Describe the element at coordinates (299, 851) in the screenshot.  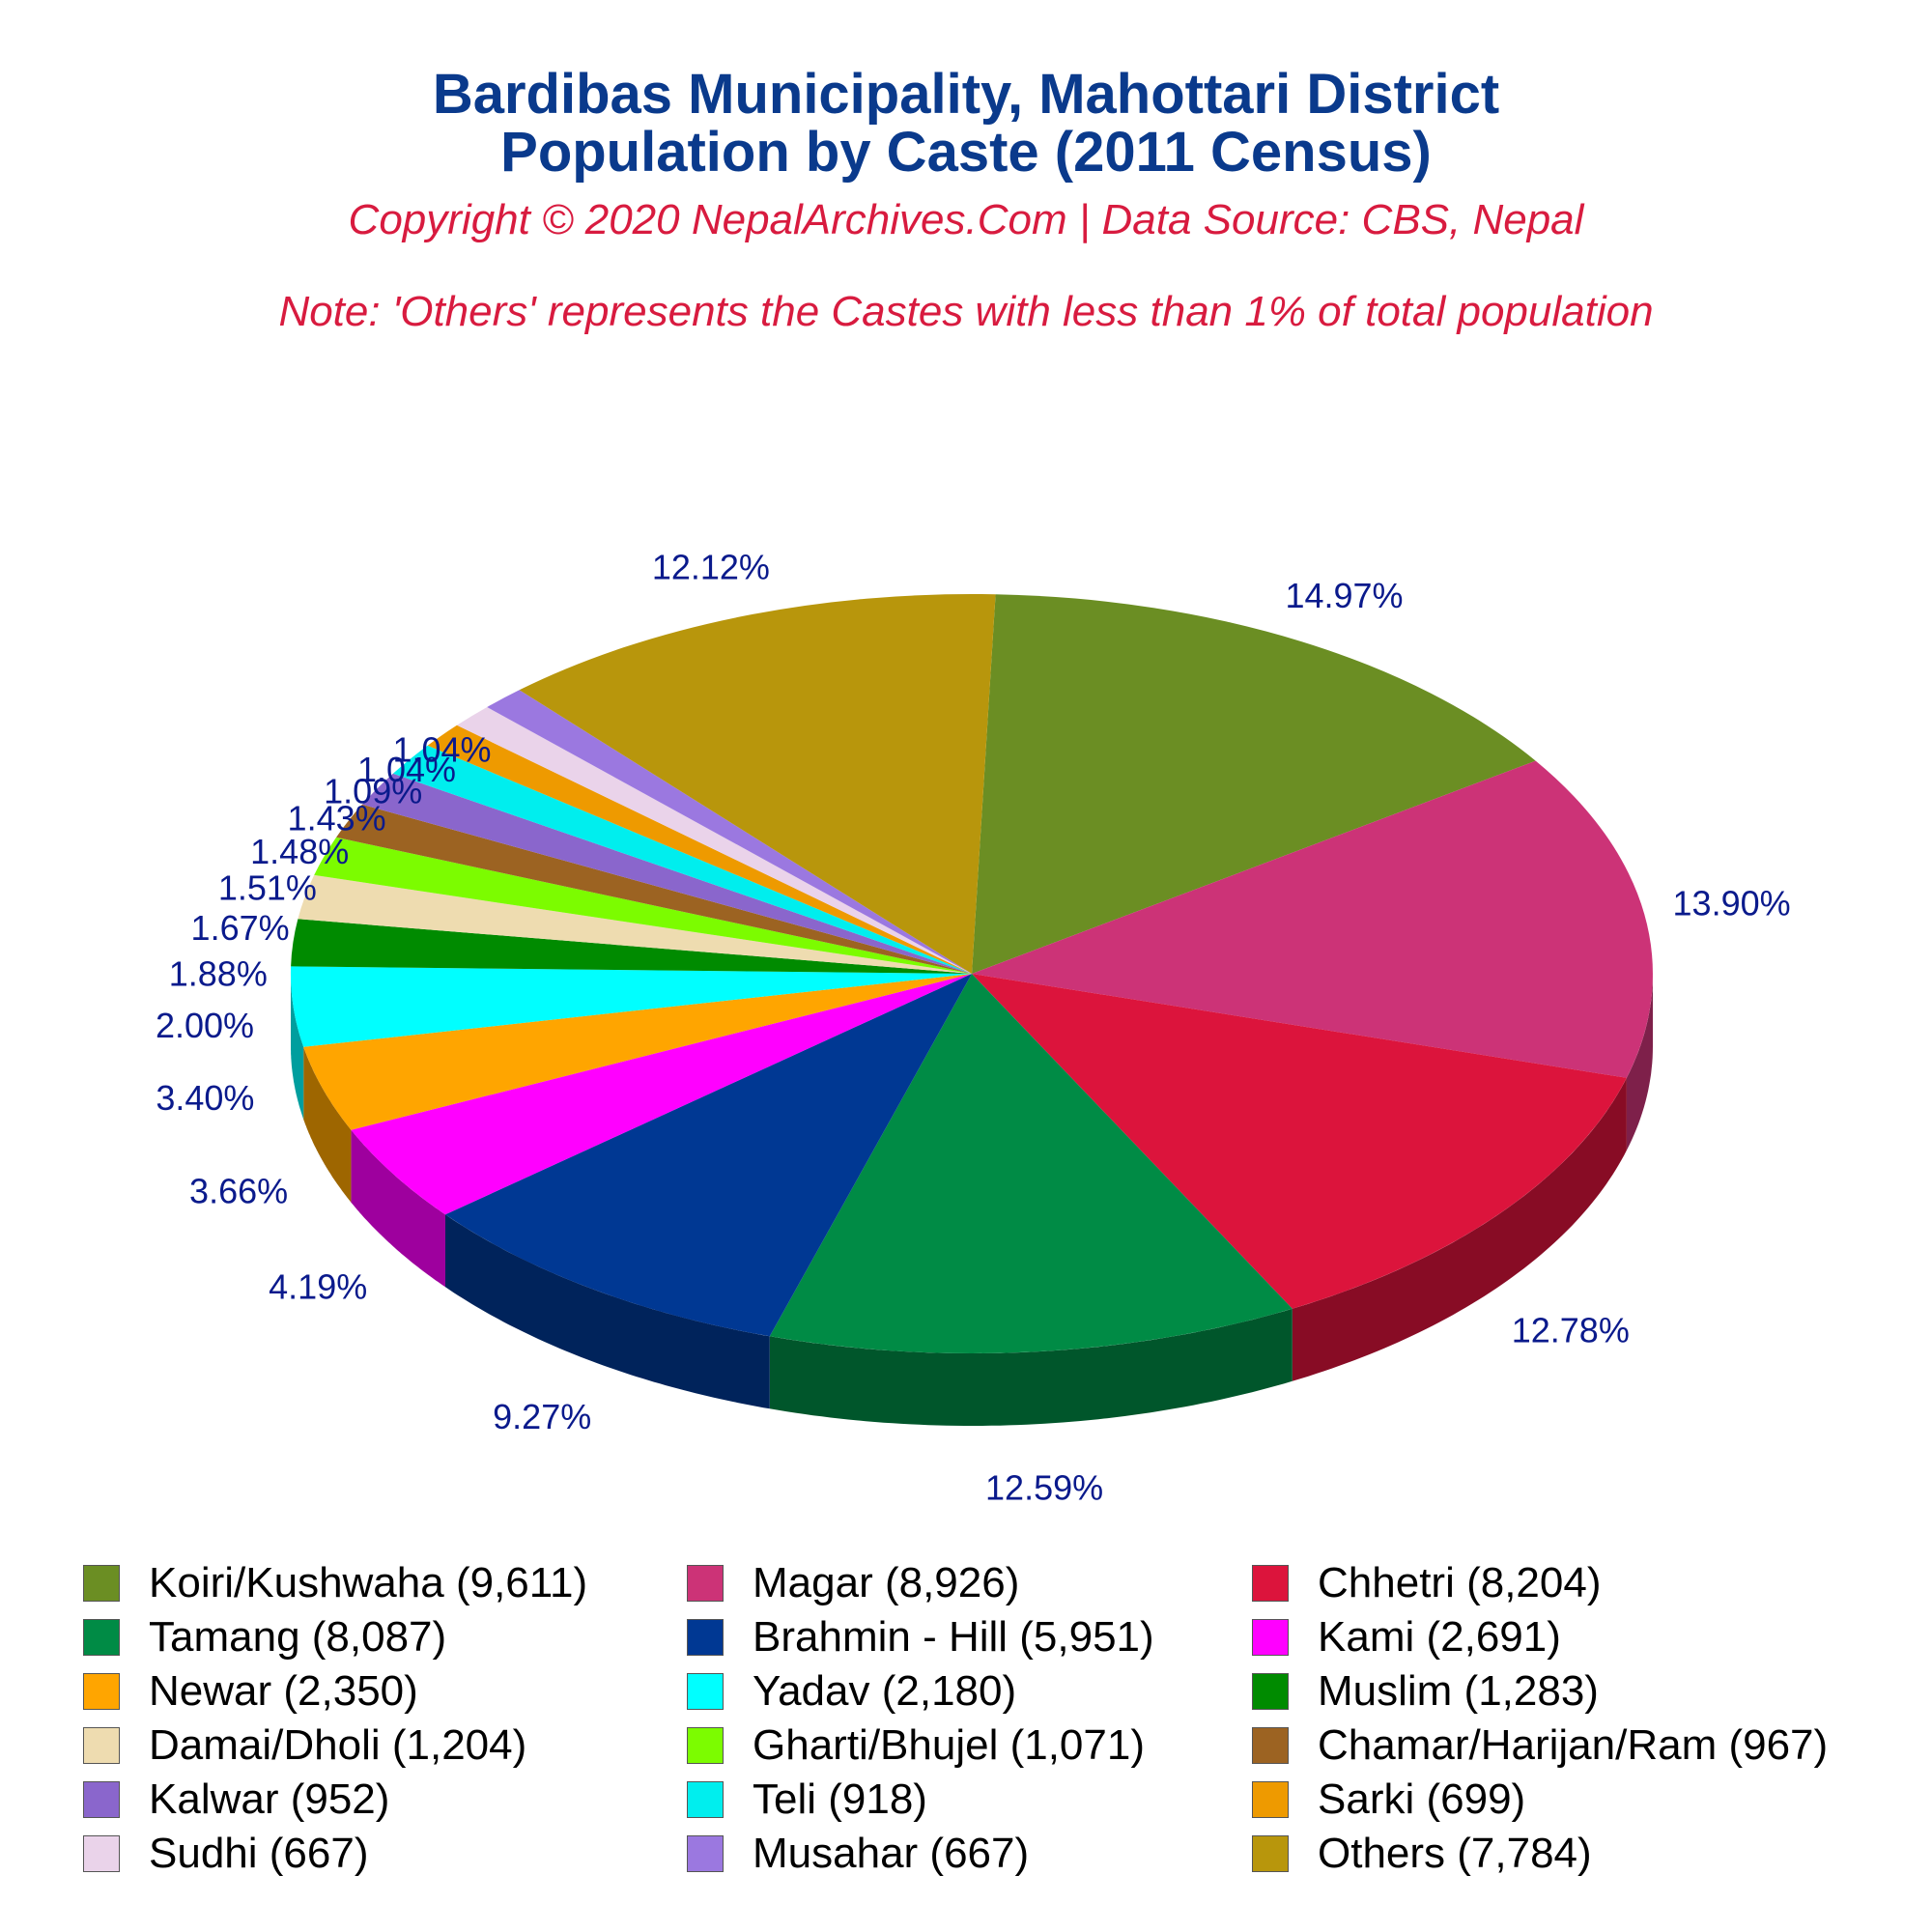
I see `pie-label-kalwar: 1.48%` at that location.